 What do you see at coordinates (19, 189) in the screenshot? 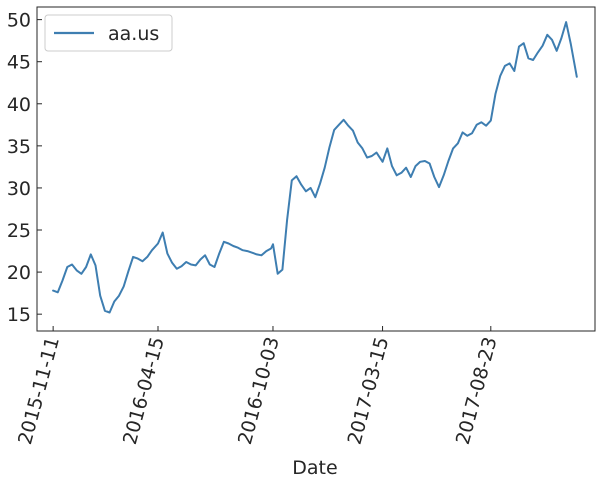
I see `y-tick-label-30: 30` at bounding box center [19, 189].